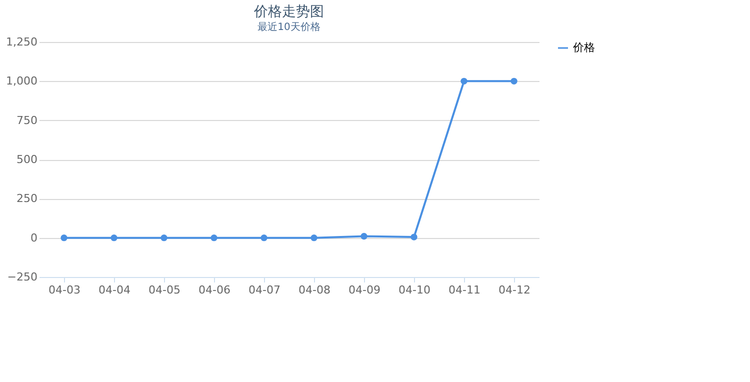 This screenshot has height=382, width=750. What do you see at coordinates (288, 12) in the screenshot?
I see `chart-title: 价格走势图` at bounding box center [288, 12].